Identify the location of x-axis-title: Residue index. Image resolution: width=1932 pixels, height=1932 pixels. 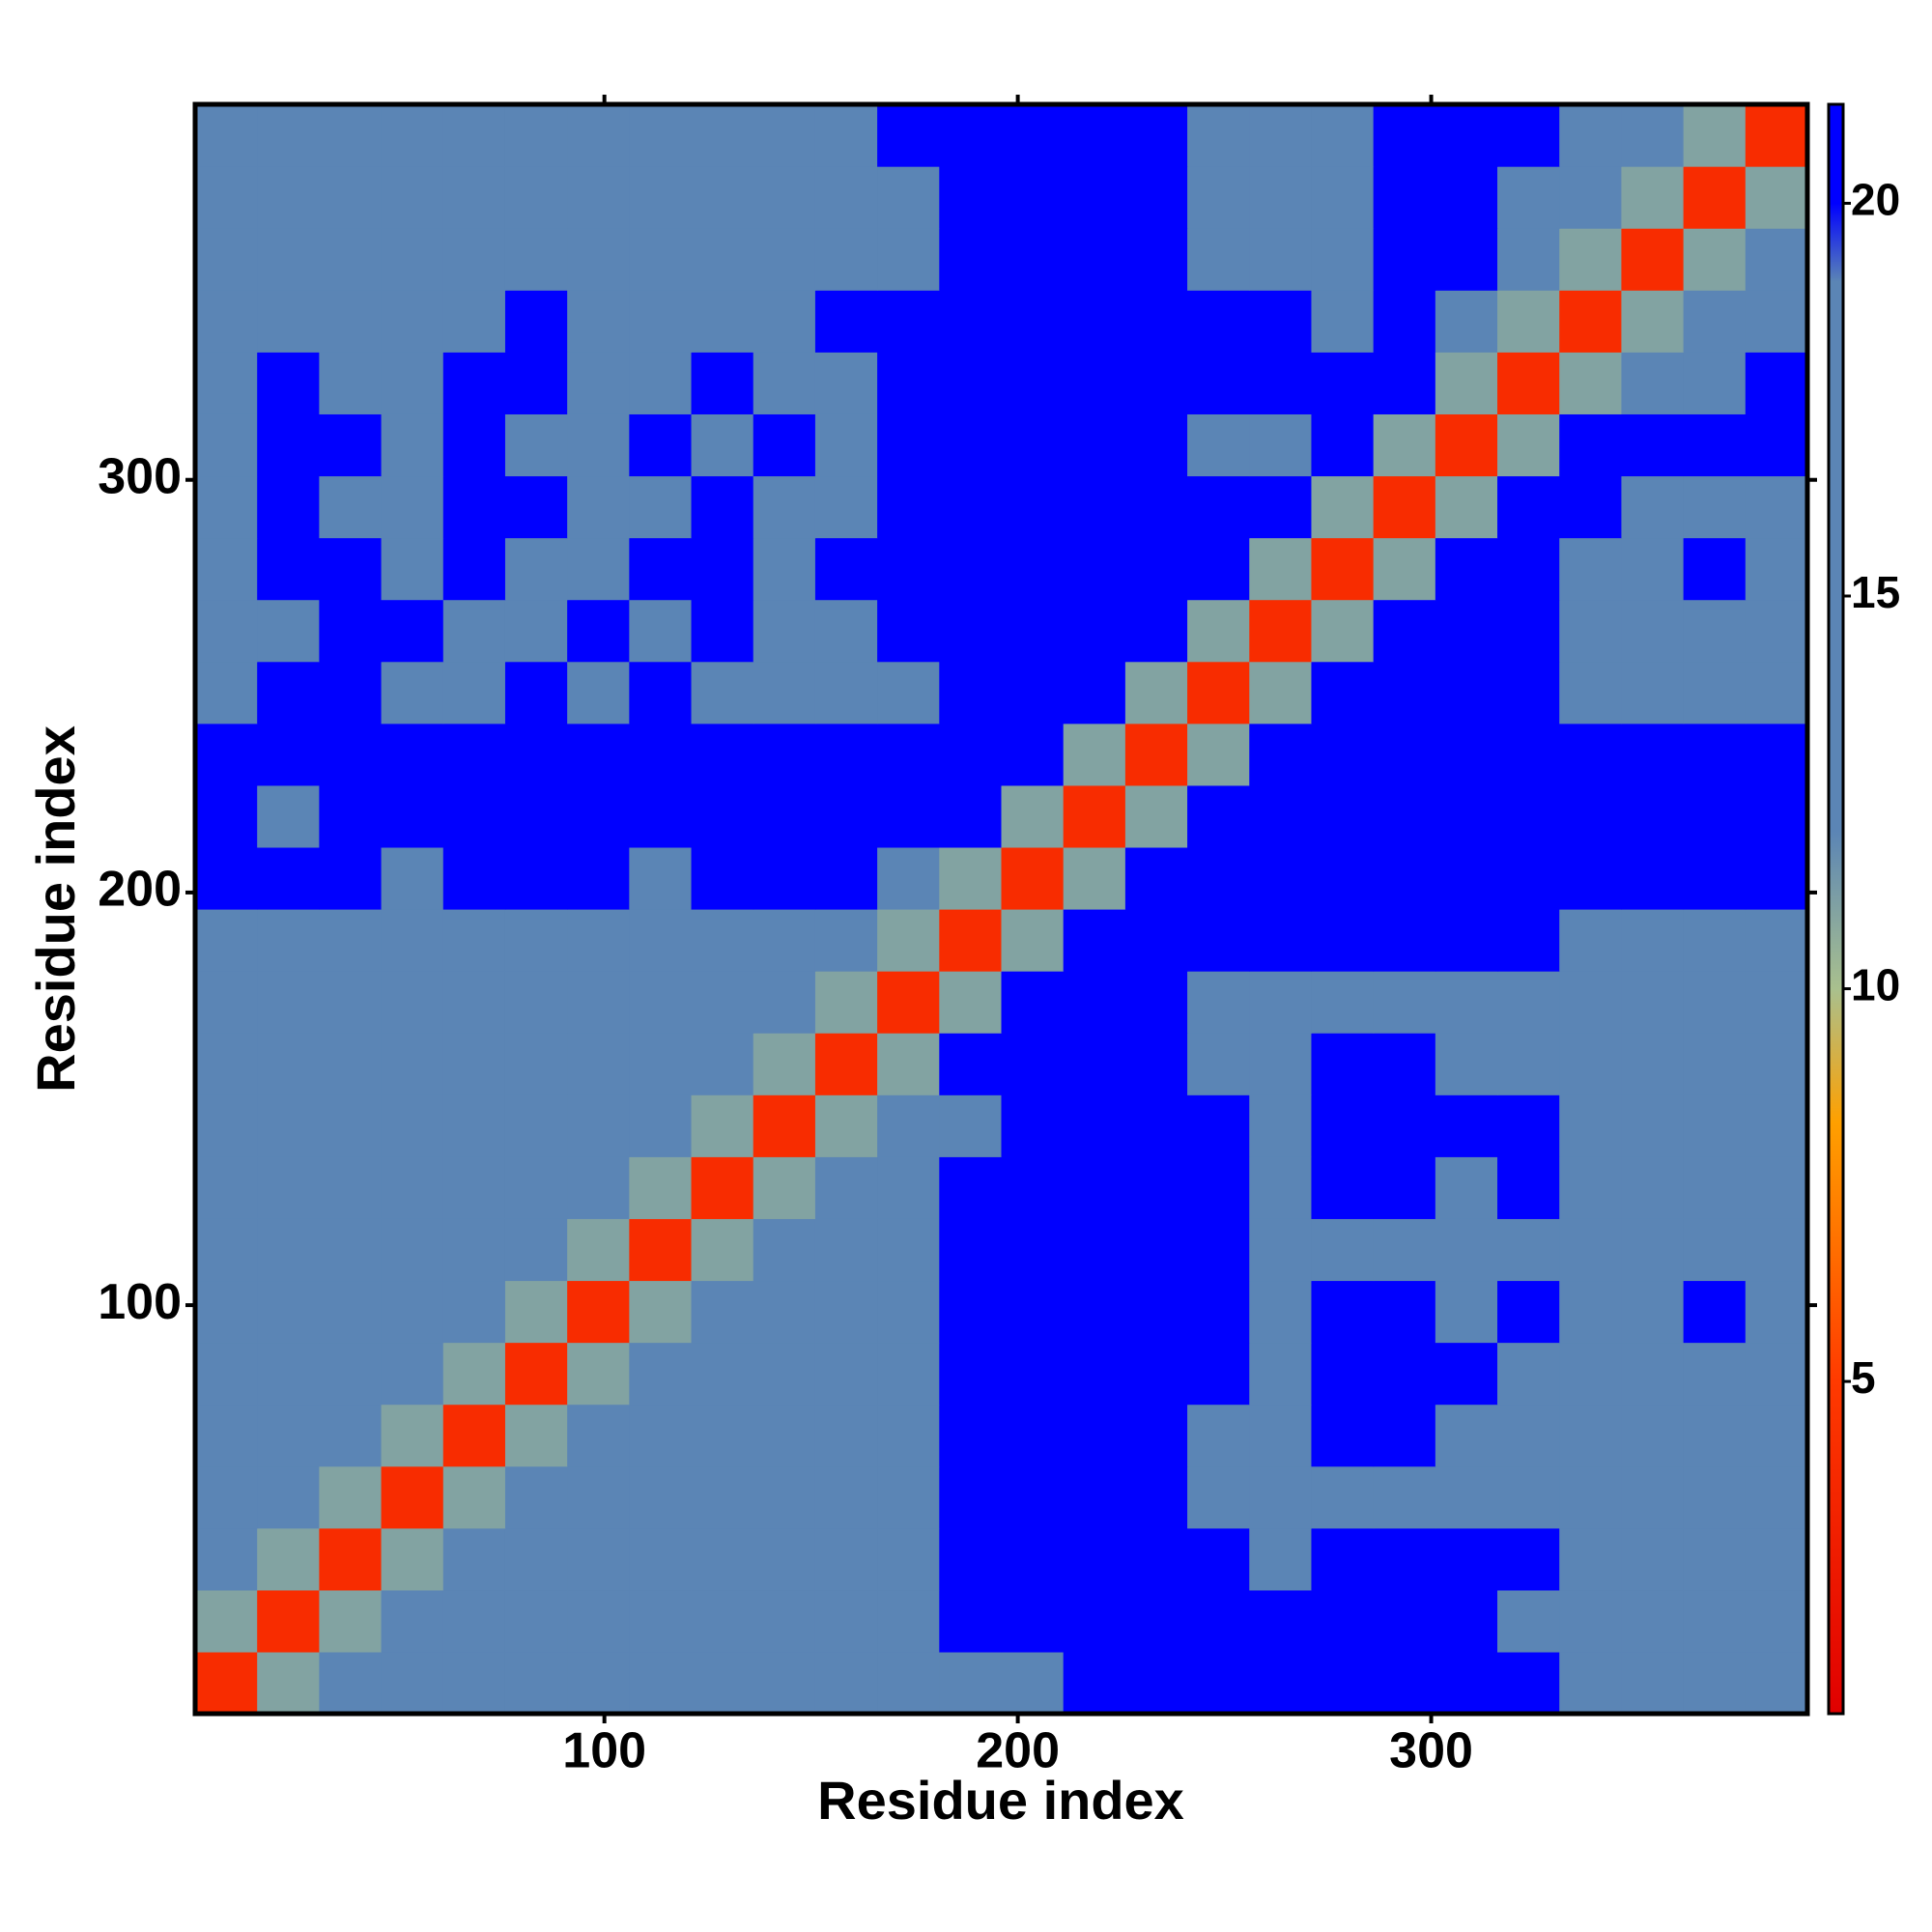
(1000, 1800).